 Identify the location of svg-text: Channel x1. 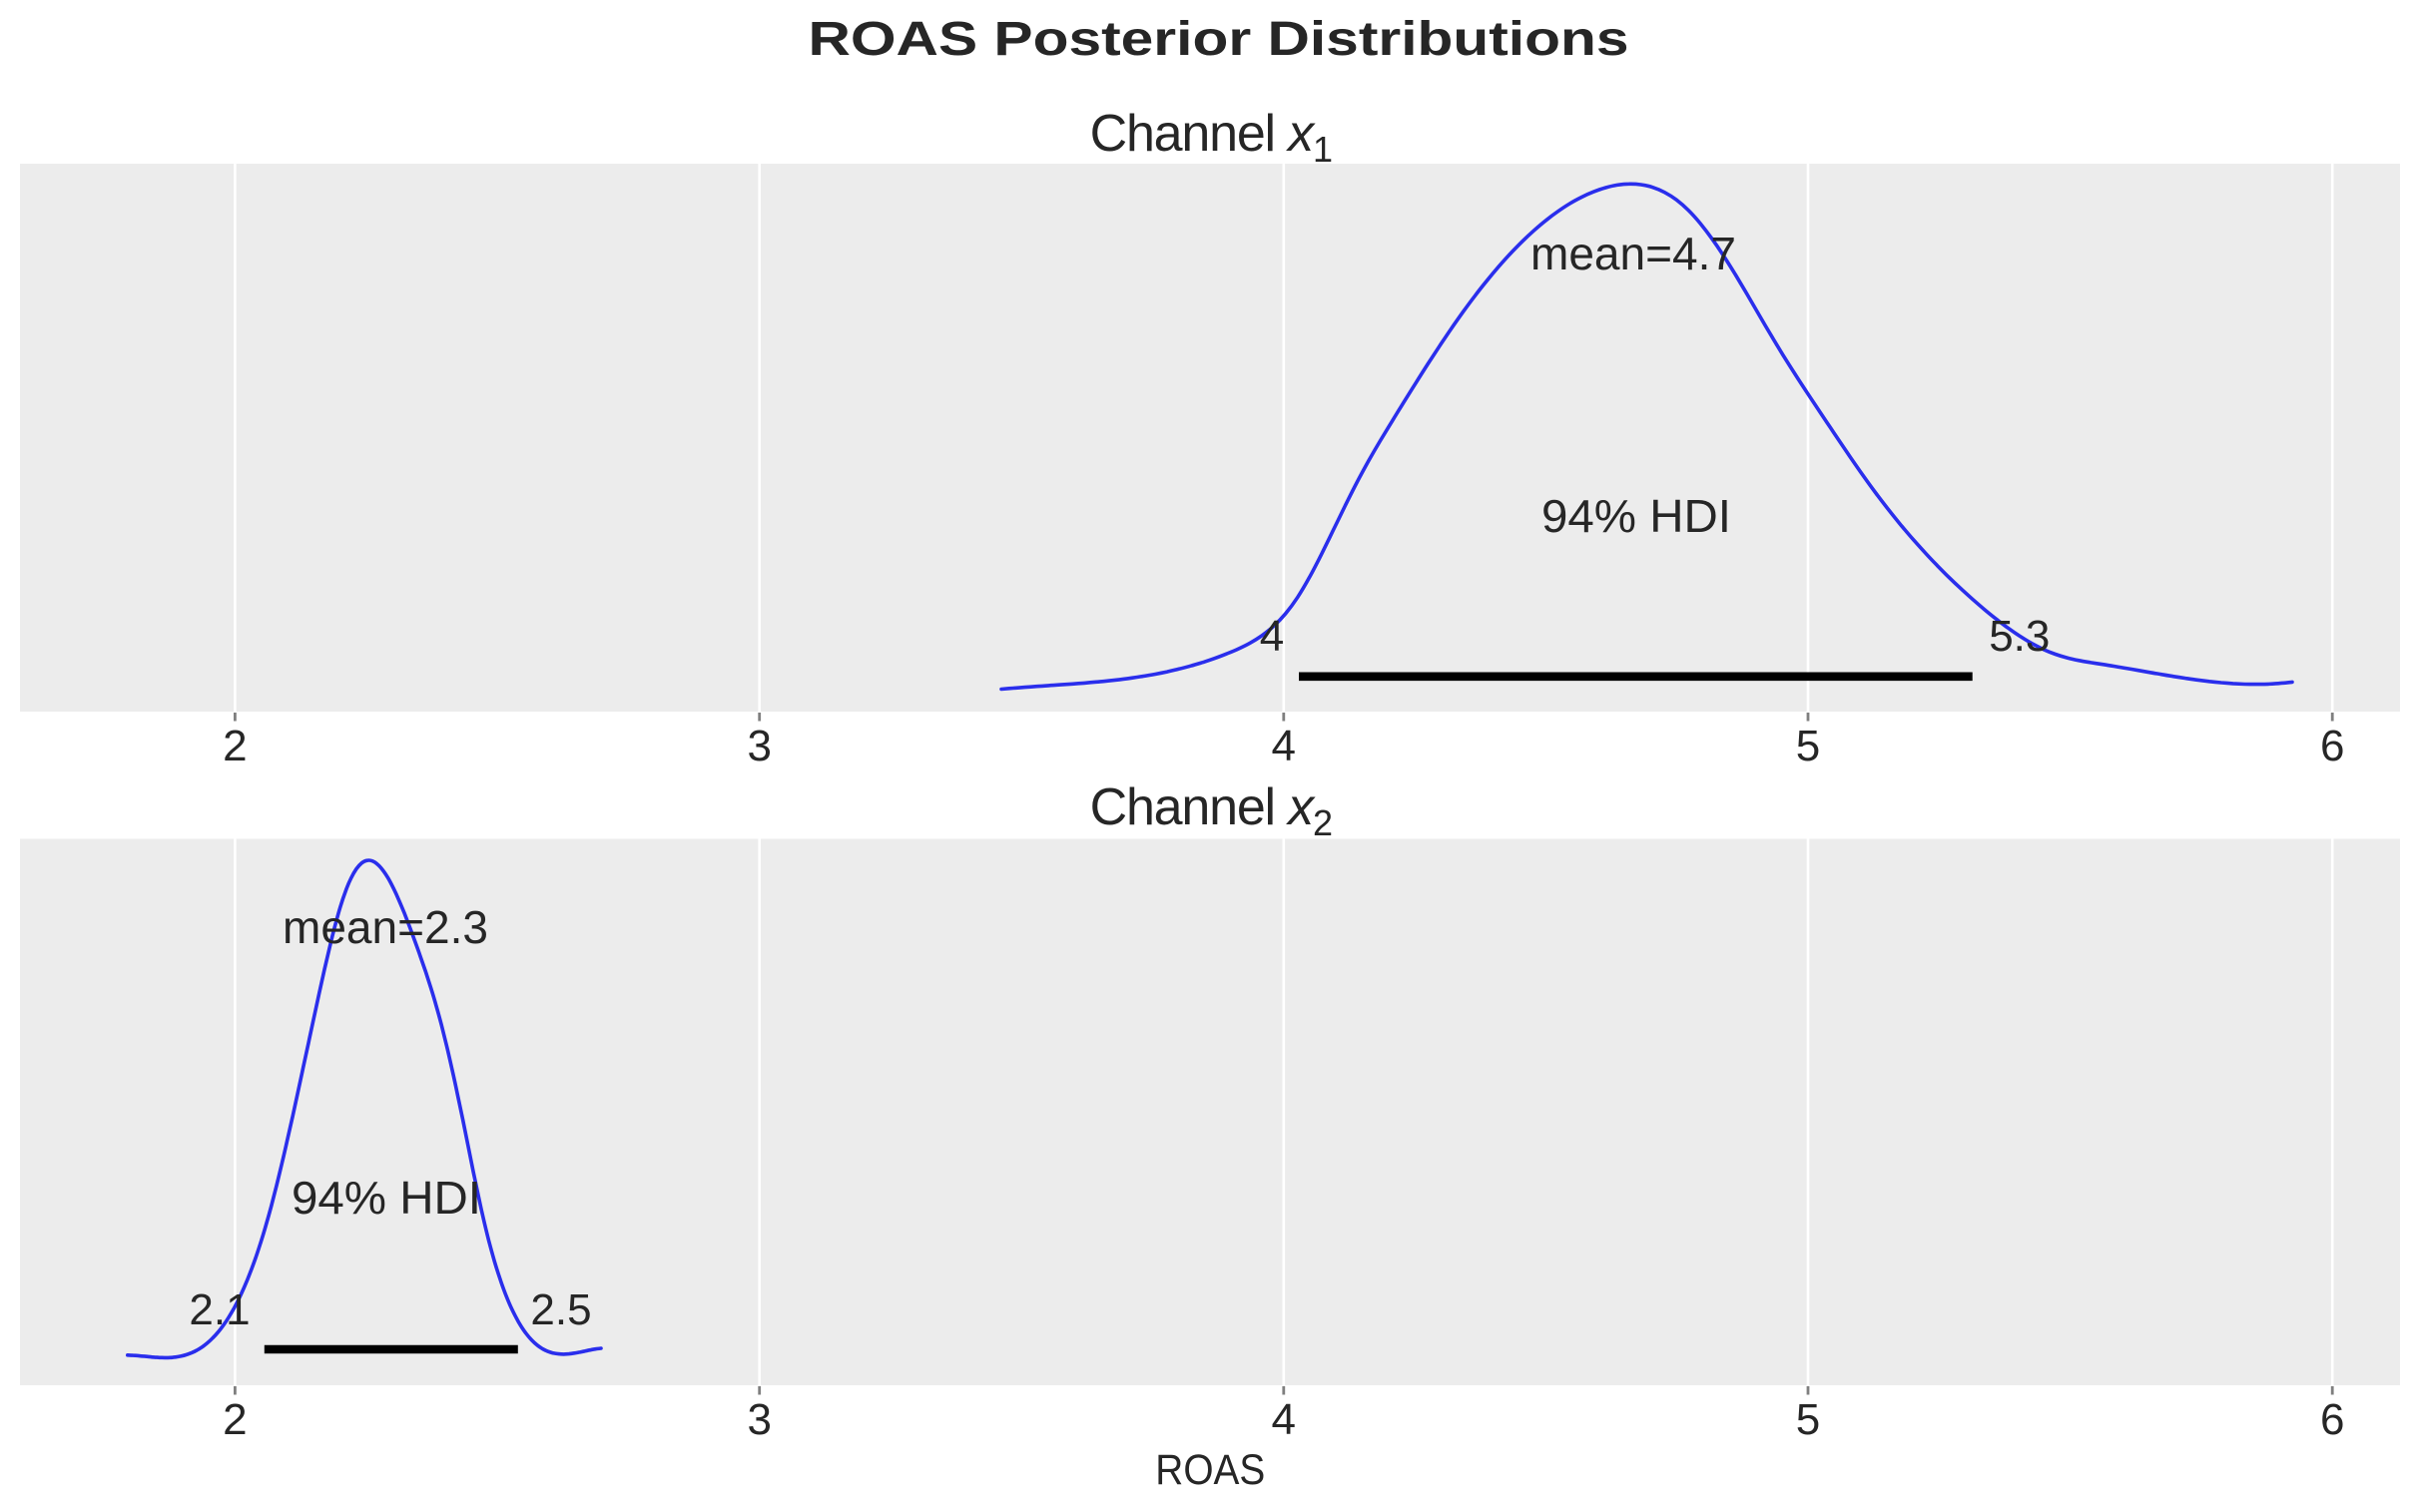
(1211, 137).